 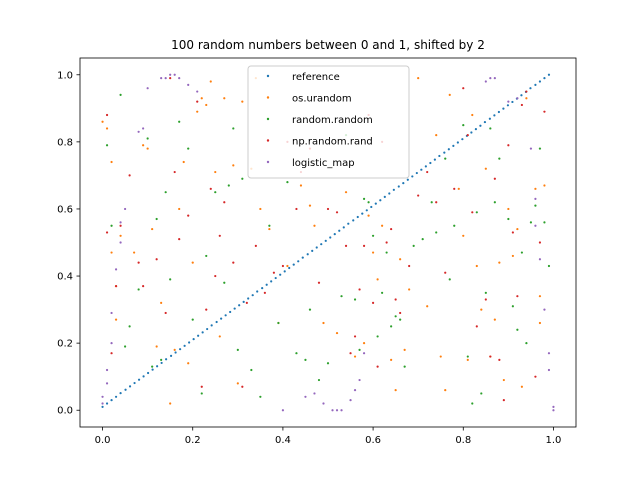 What do you see at coordinates (65, 411) in the screenshot?
I see `y-tick-label: 0.0` at bounding box center [65, 411].